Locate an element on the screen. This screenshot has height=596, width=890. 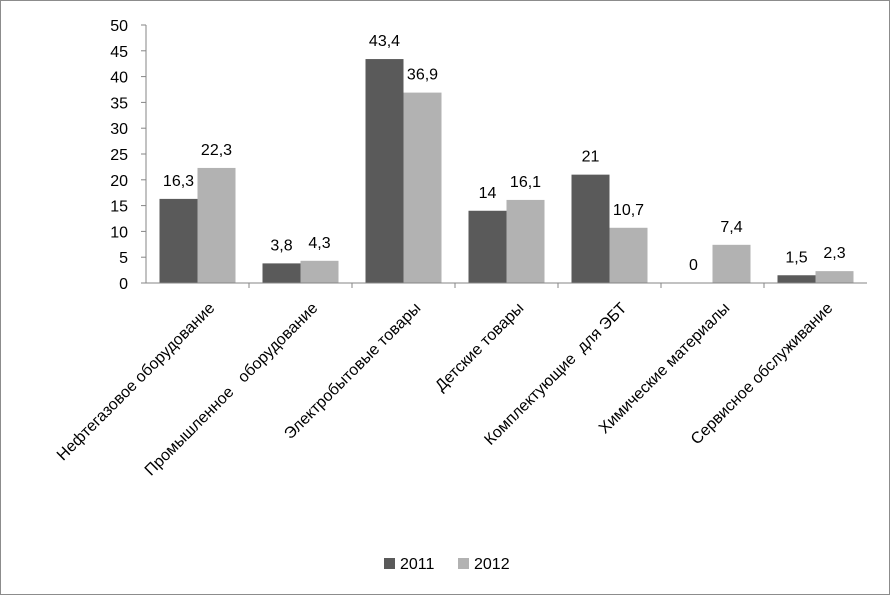
data-label-2012: 36,9 is located at coordinates (422, 75).